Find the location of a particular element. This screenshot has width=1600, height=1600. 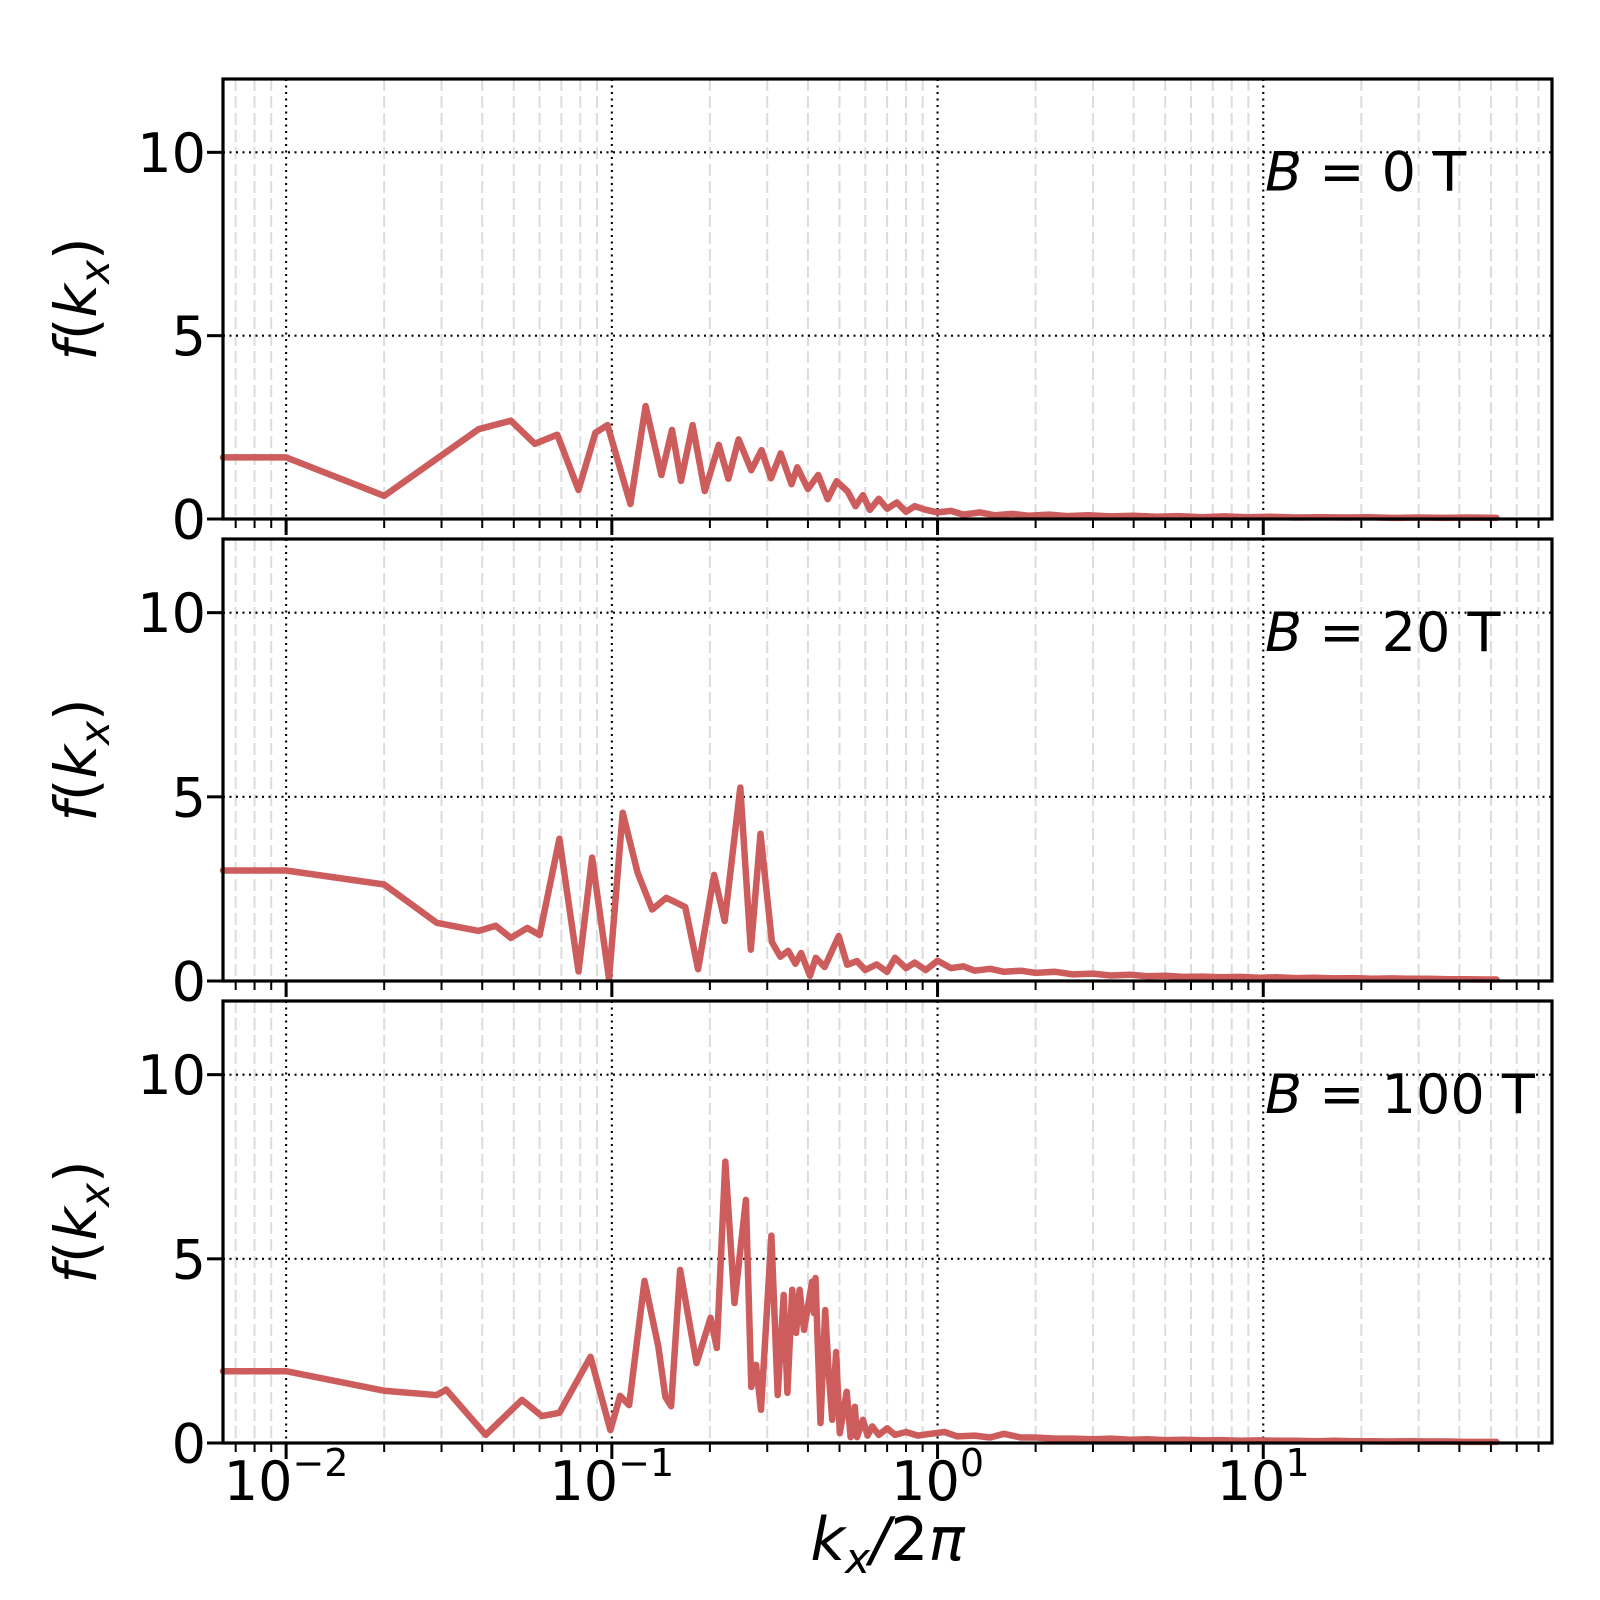

math-segment: = 0 T is located at coordinates (1384, 172).